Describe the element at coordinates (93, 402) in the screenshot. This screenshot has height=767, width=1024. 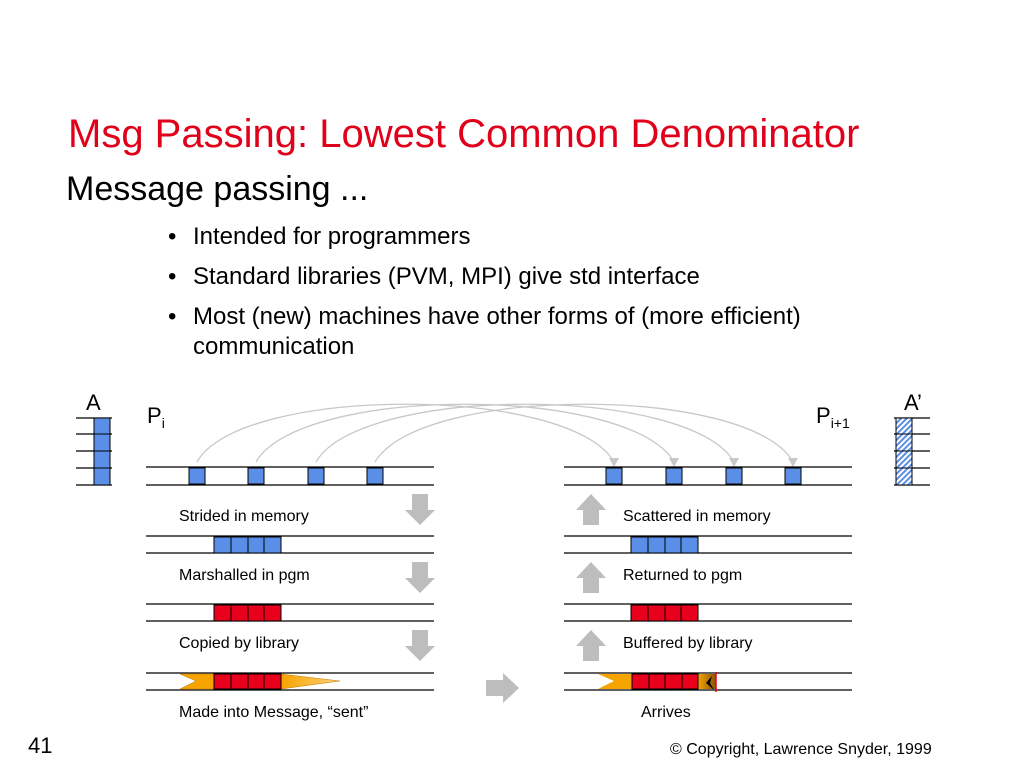
I see `array-a-label: A` at that location.